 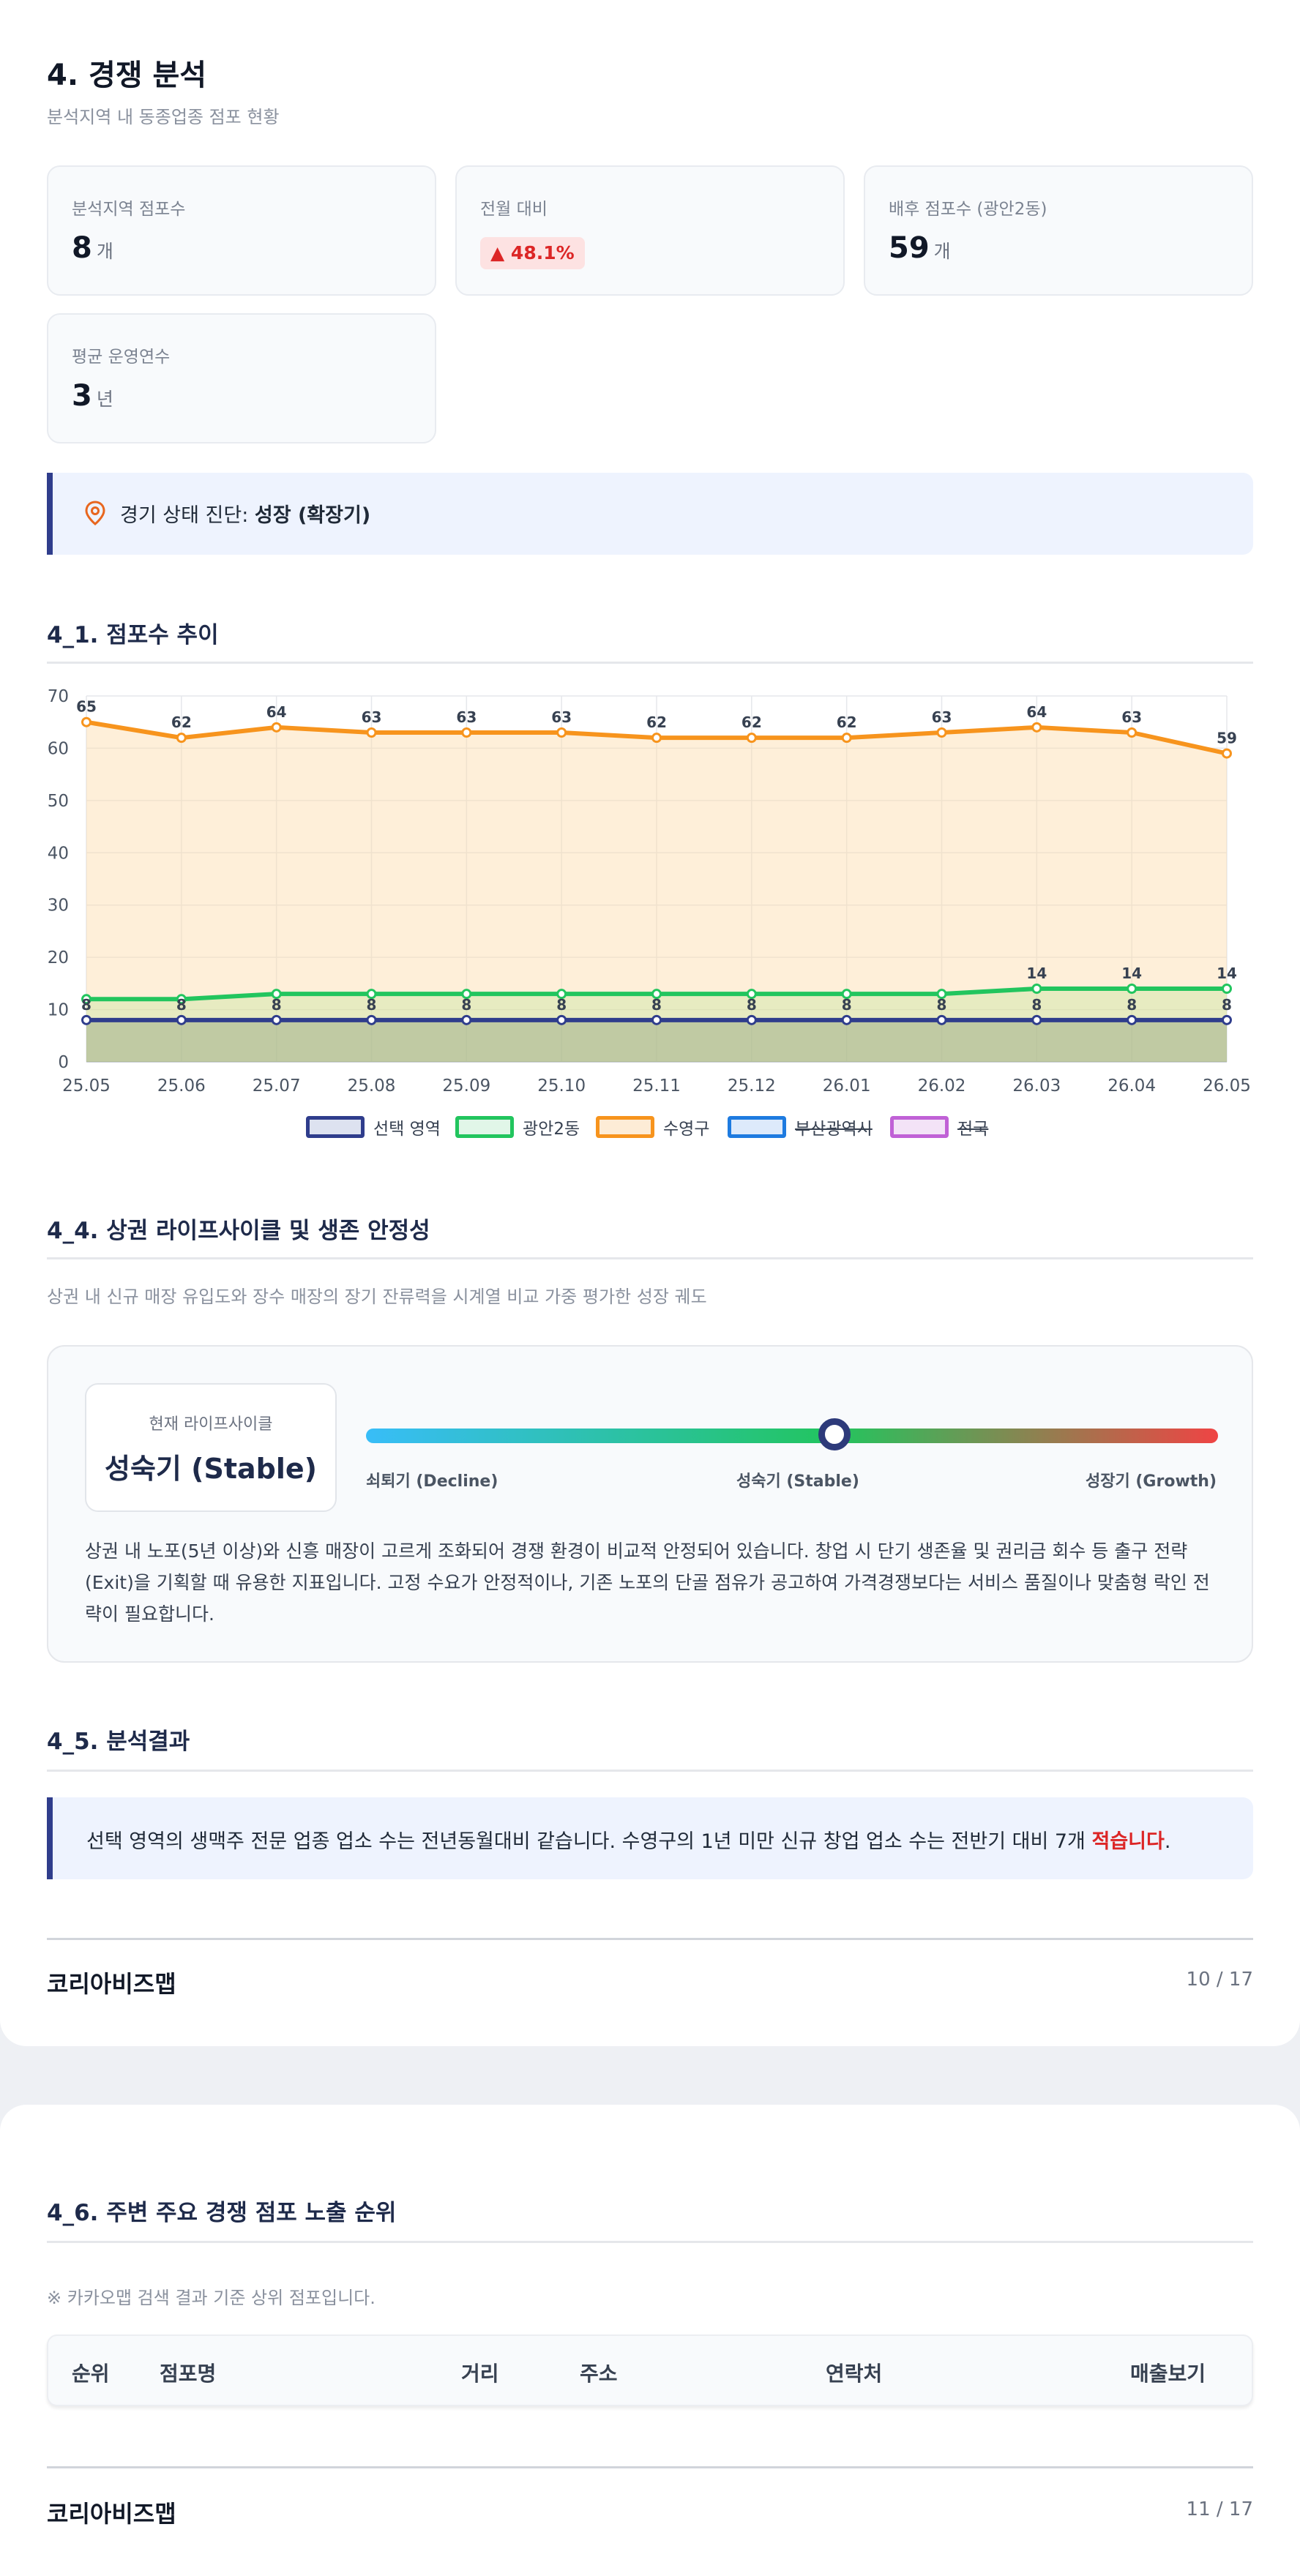 I want to click on data-label: 59, so click(x=1227, y=738).